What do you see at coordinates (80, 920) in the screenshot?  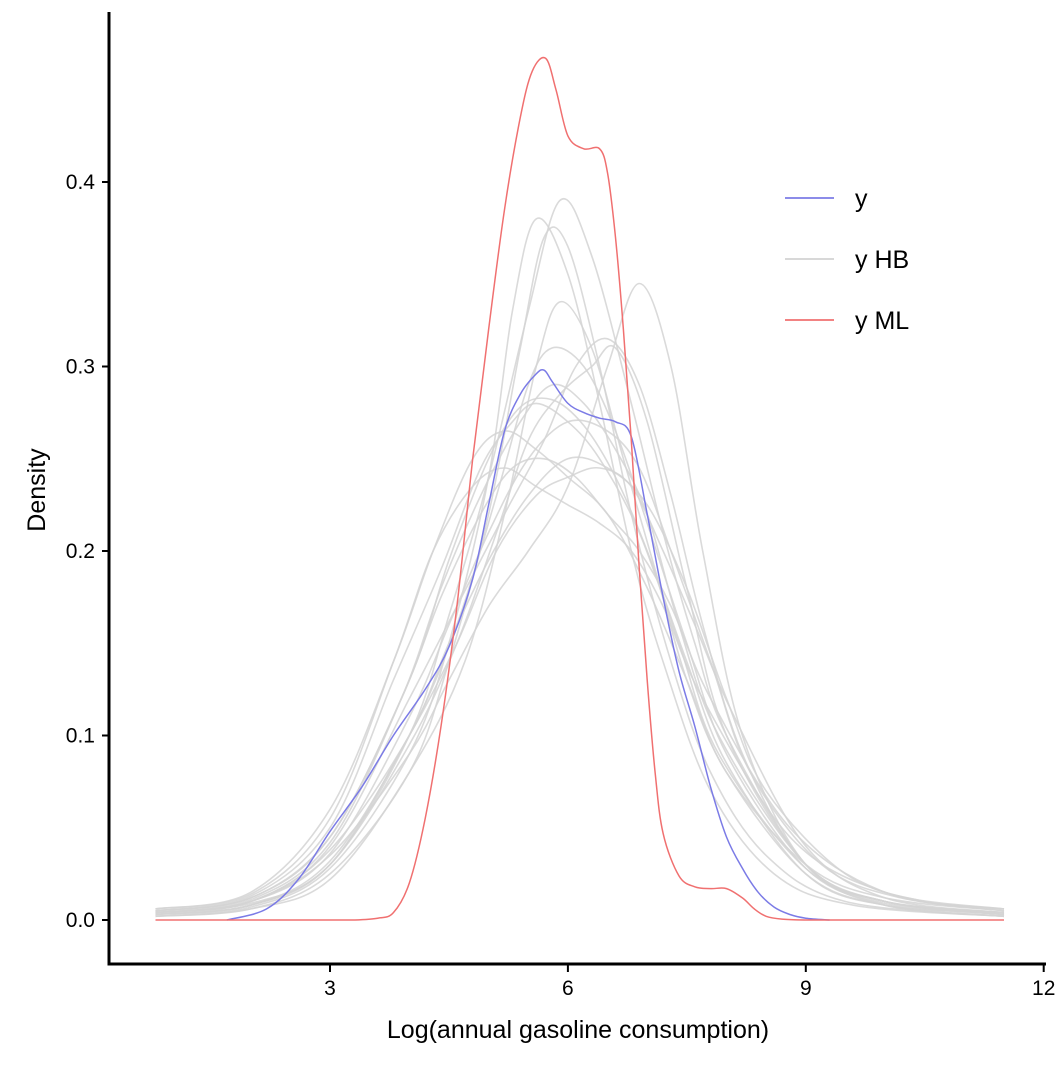 I see `y-tick-label: 0.0` at bounding box center [80, 920].